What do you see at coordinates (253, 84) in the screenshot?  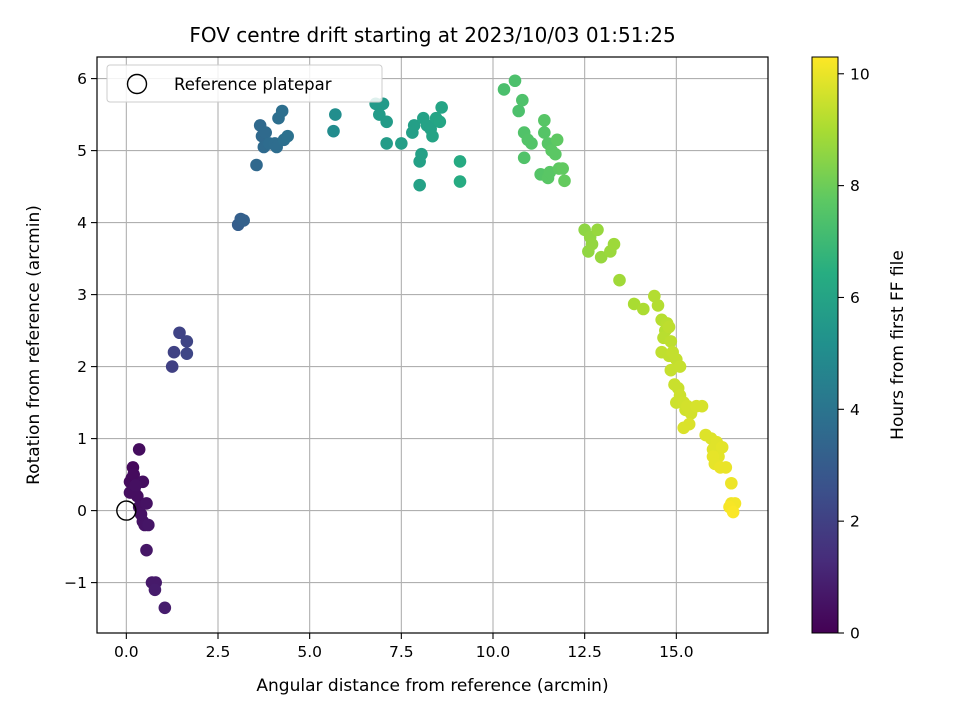 I see `legend-label-reference: Reference platepar` at bounding box center [253, 84].